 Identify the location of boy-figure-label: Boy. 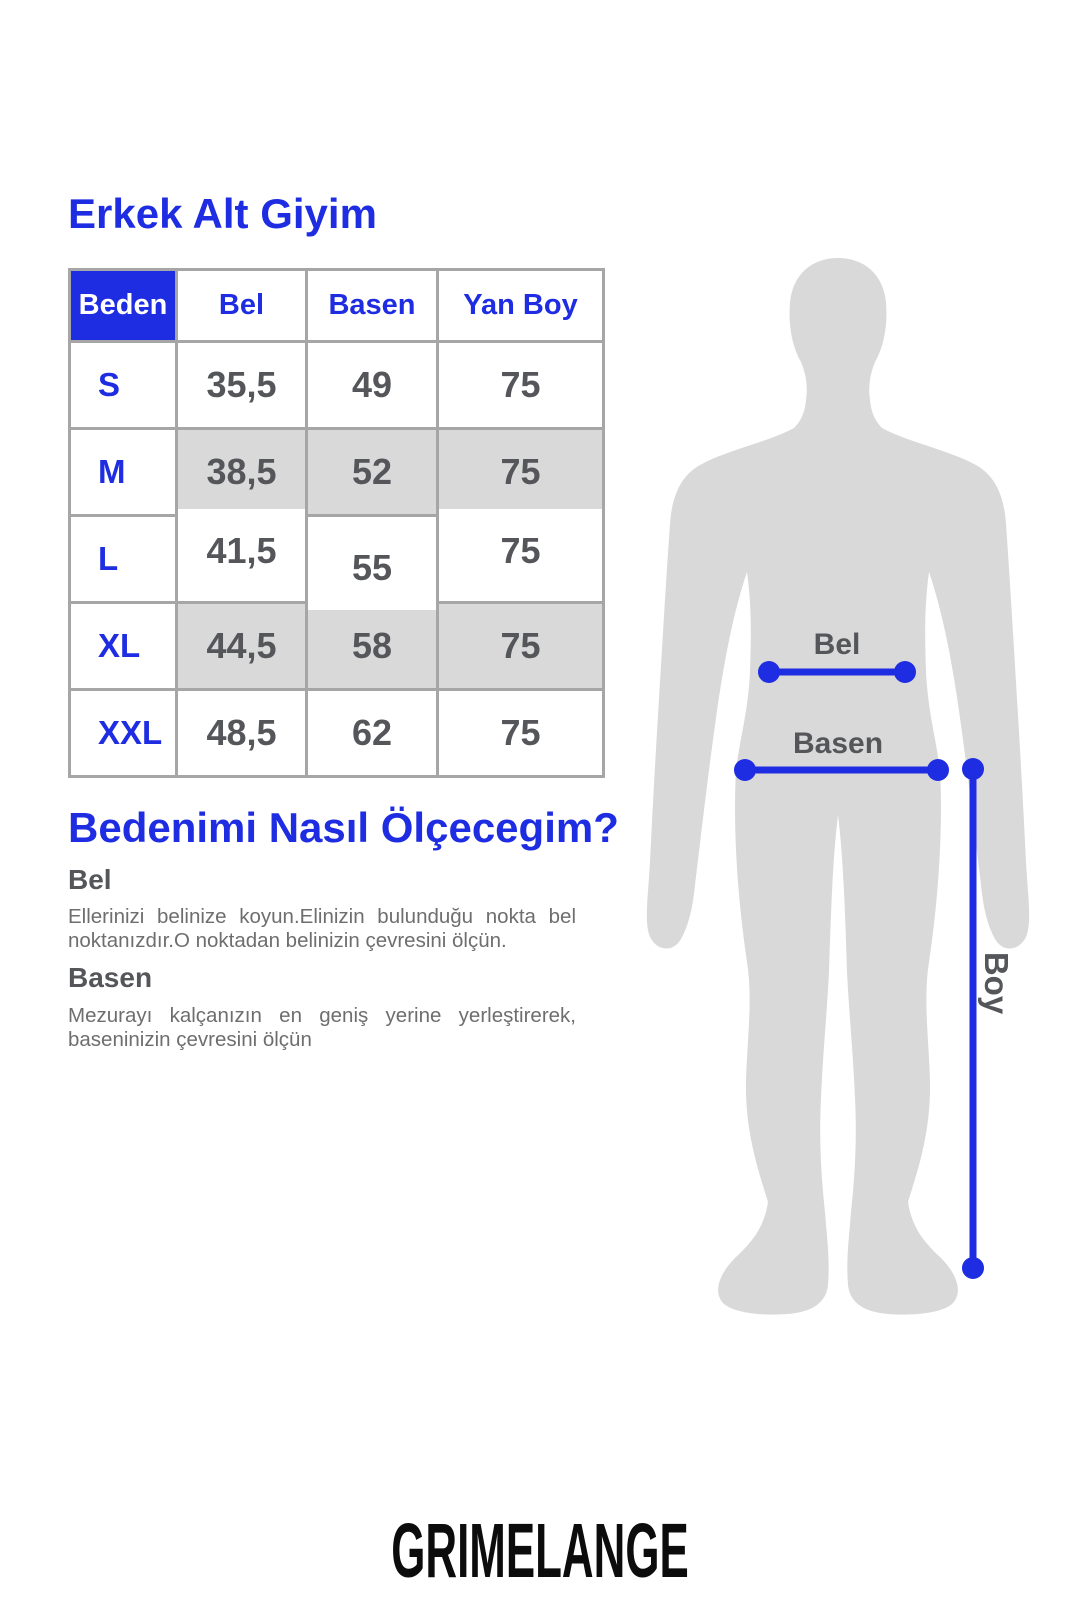
(996, 983).